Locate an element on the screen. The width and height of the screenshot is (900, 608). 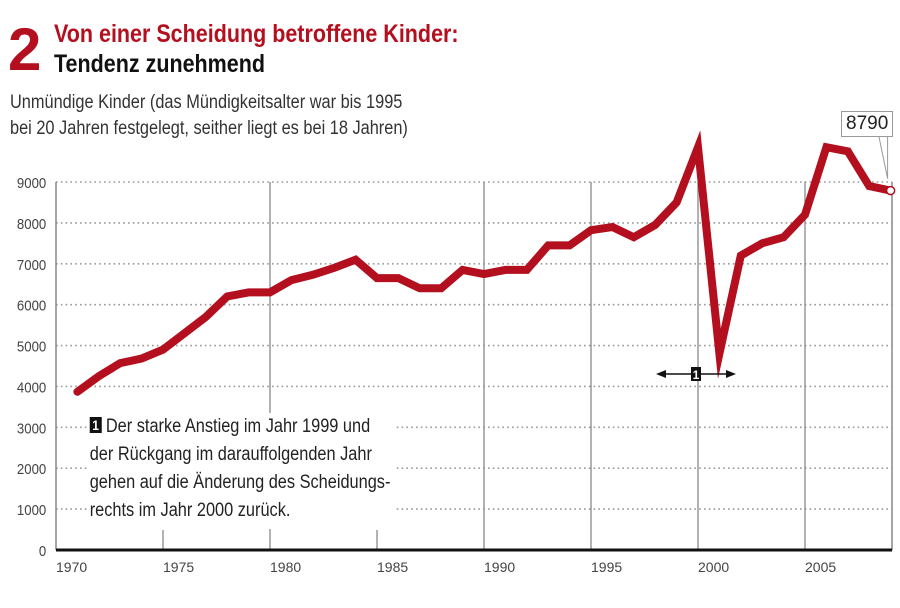
y-tick-label: 4000 is located at coordinates (31, 387).